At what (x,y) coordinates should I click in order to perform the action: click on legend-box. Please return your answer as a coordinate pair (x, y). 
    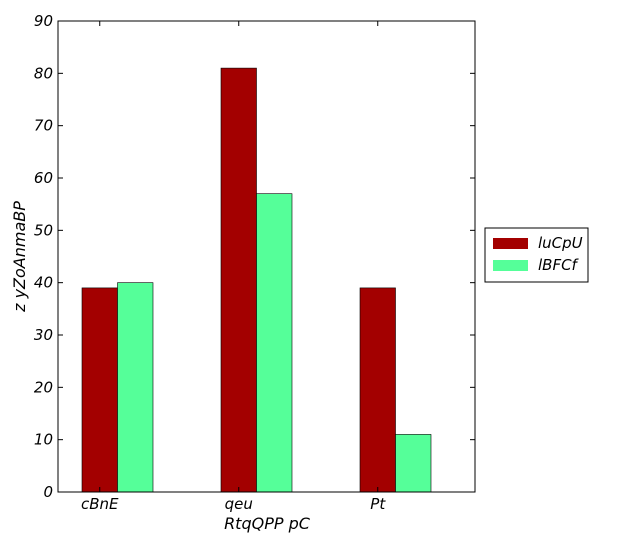
    Looking at the image, I should click on (536, 255).